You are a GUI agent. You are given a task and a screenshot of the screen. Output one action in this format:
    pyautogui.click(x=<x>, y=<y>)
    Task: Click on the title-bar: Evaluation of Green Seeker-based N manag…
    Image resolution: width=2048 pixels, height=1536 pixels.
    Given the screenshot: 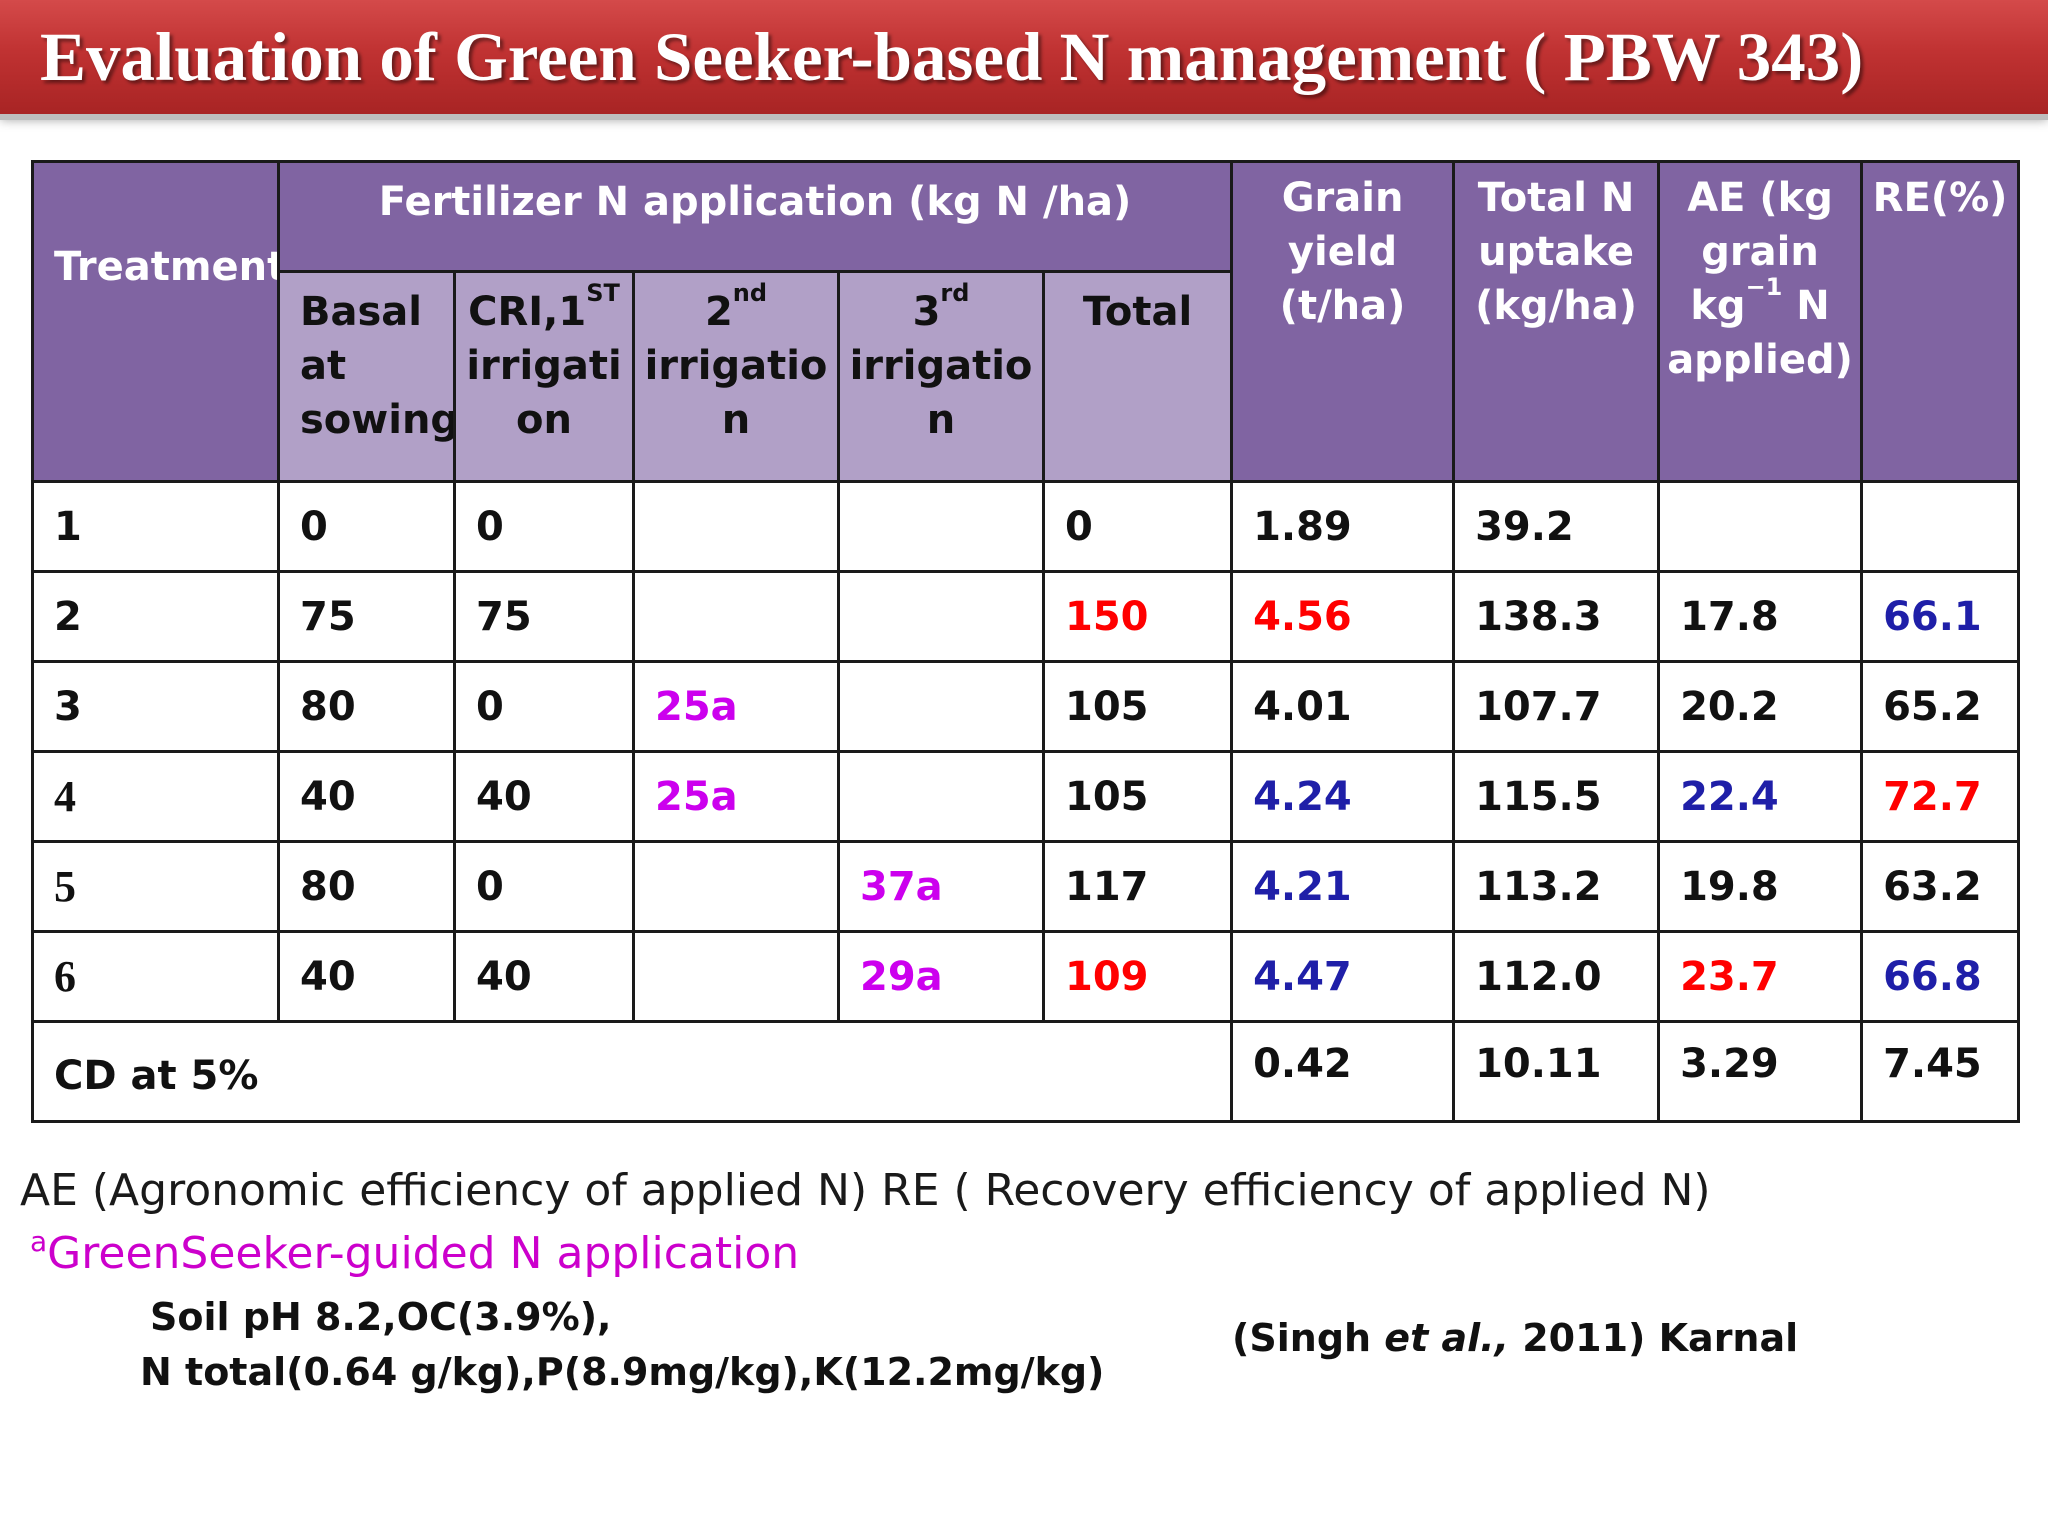 What is the action you would take?
    pyautogui.click(x=1024, y=57)
    